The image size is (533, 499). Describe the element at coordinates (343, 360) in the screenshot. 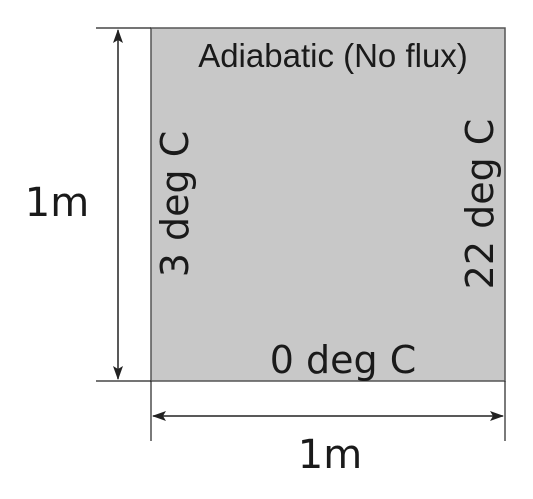

I see `bottom-boundary-label: 0 deg C` at that location.